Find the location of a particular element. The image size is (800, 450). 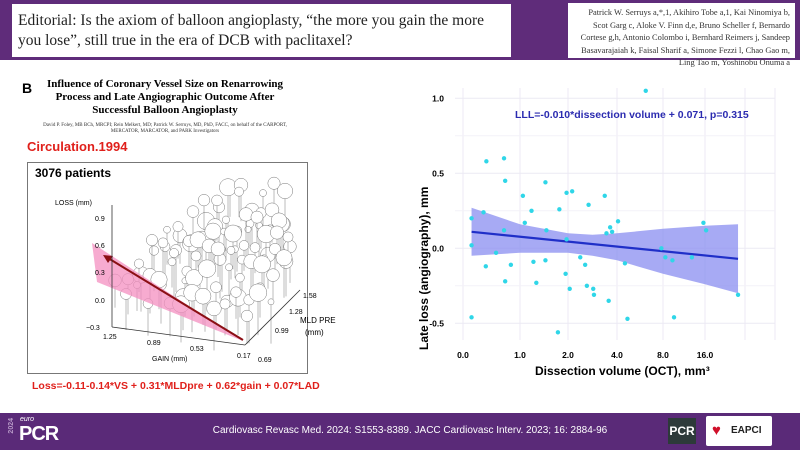

z-tick: 0.9 is located at coordinates (100, 219).